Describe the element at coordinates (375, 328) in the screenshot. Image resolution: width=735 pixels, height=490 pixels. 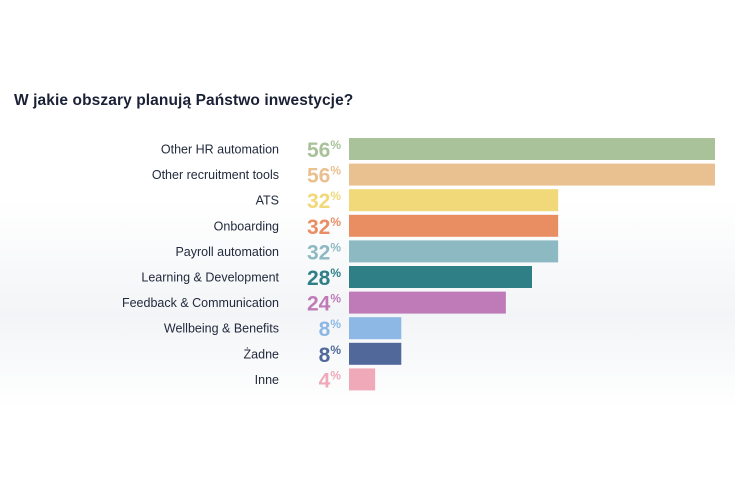
I see `bar-wellbeing-benefits` at that location.